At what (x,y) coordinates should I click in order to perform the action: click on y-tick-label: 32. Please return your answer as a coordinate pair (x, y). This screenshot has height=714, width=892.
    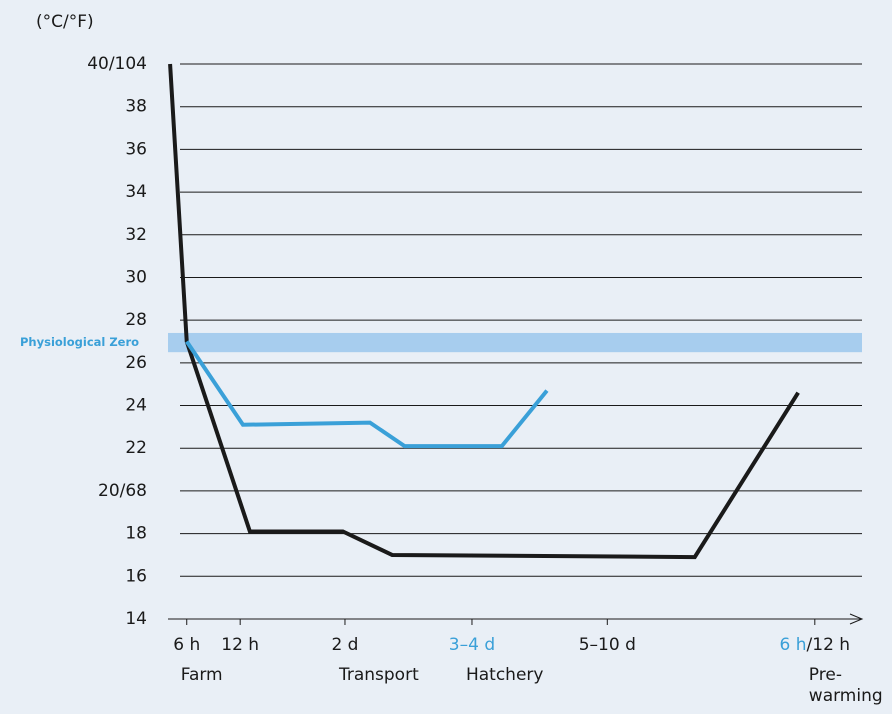
    Looking at the image, I should click on (136, 235).